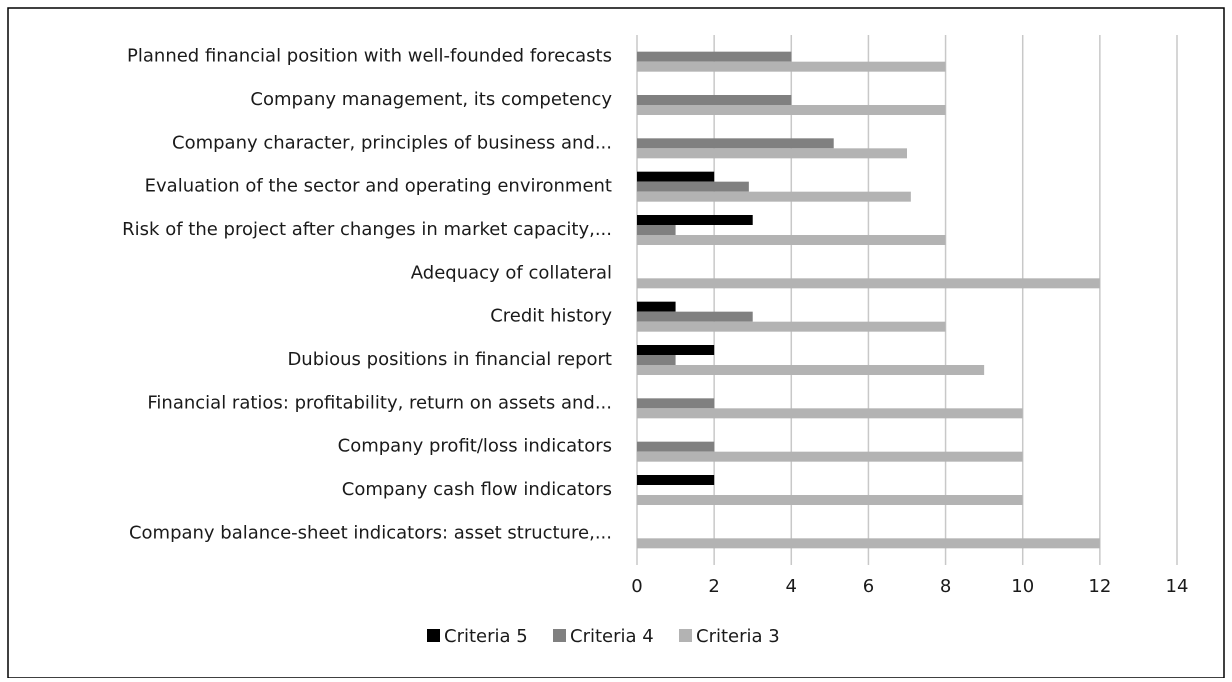 Image resolution: width=1232 pixels, height=682 pixels. Describe the element at coordinates (945, 586) in the screenshot. I see `x-tick-label: 8` at that location.